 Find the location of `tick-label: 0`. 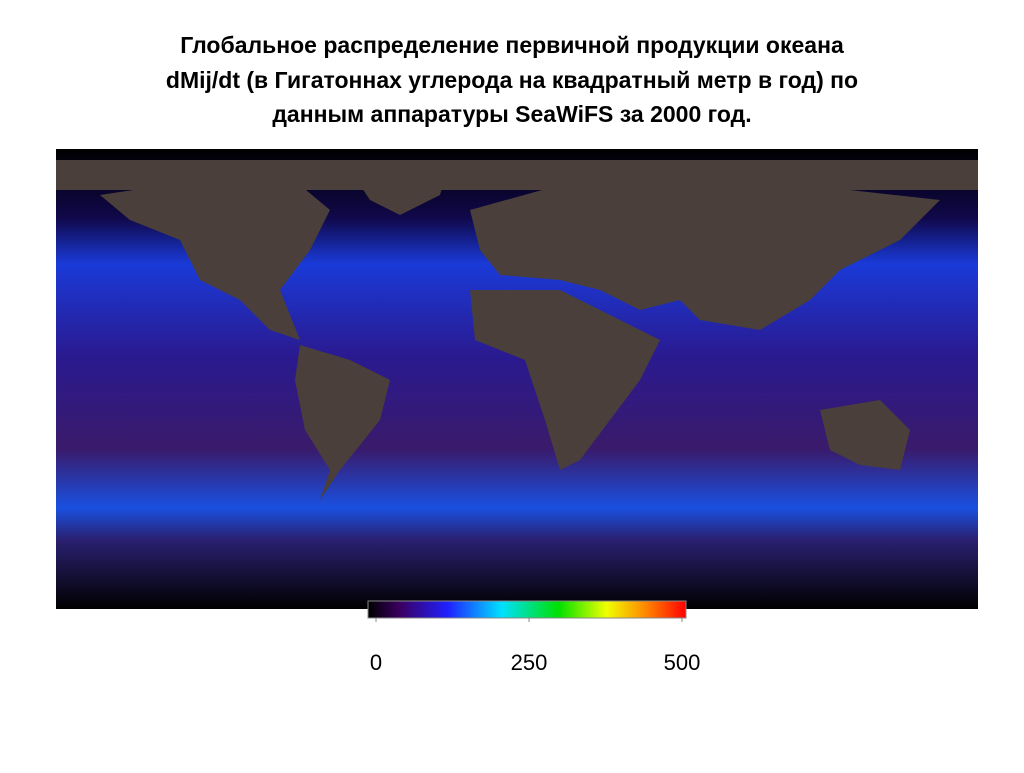

tick-label: 0 is located at coordinates (376, 662).